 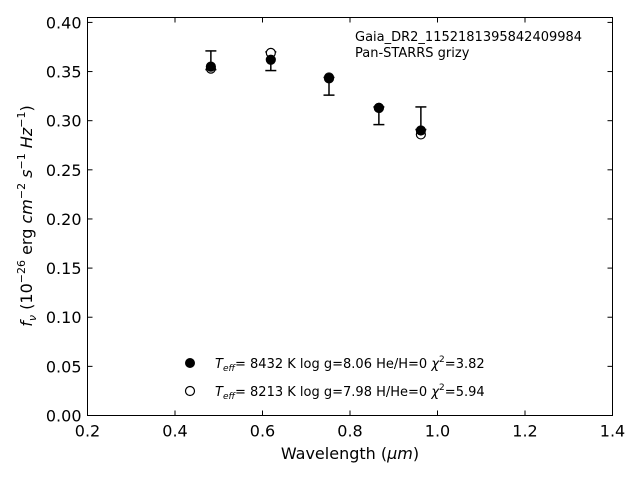 I want to click on legend-marker-filled, so click(x=190, y=363).